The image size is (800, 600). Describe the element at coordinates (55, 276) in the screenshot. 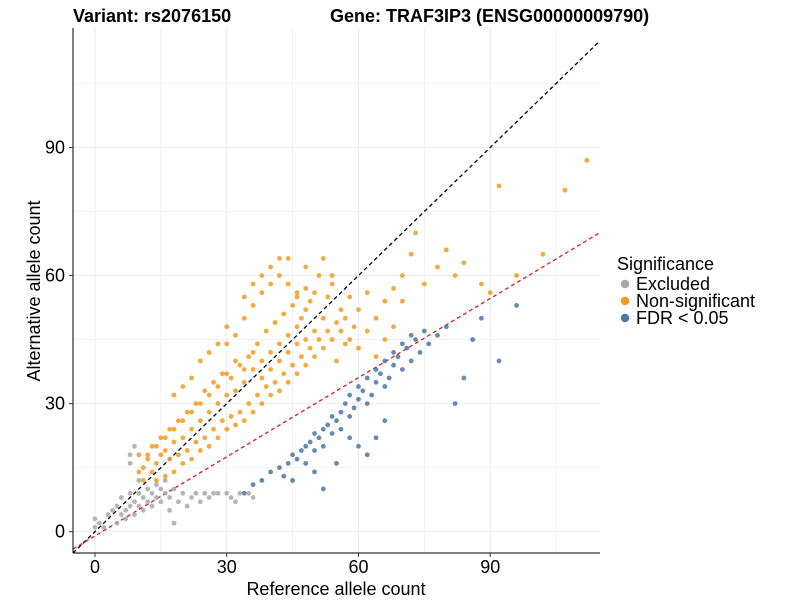

I see `y-tick-label: 60` at that location.